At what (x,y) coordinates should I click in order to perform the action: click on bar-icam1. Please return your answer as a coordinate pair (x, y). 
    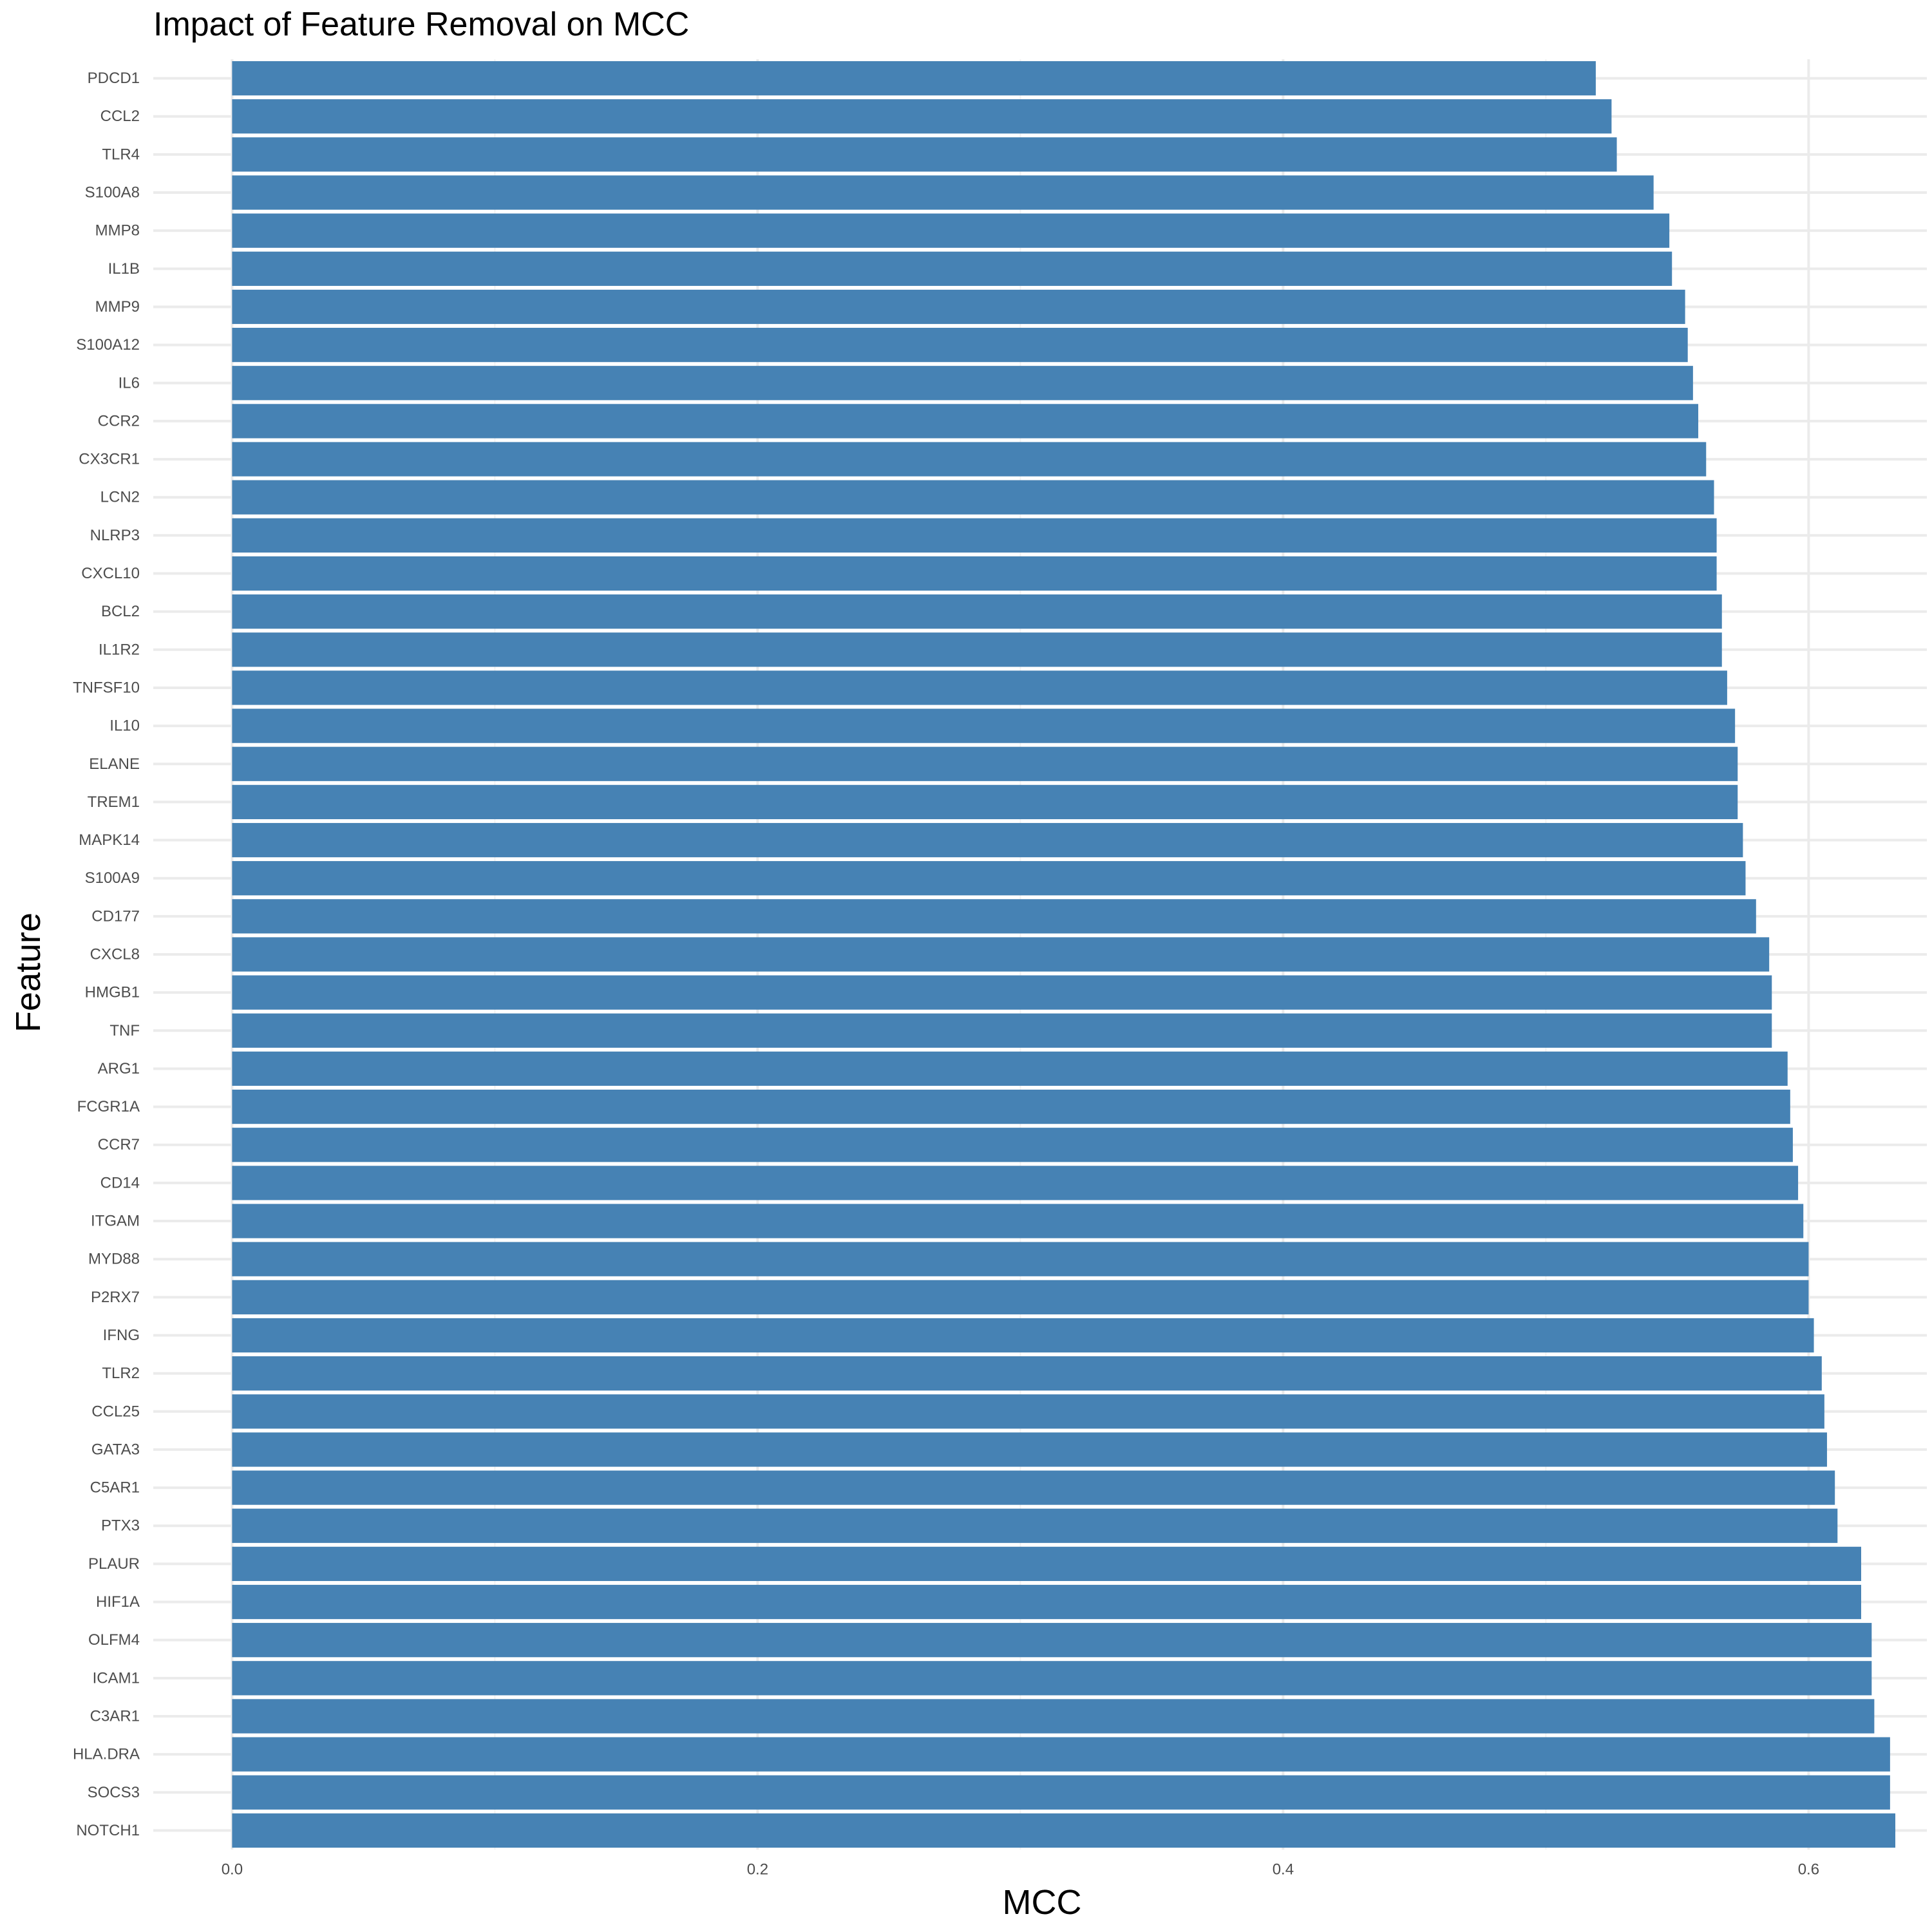
    Looking at the image, I should click on (1052, 1678).